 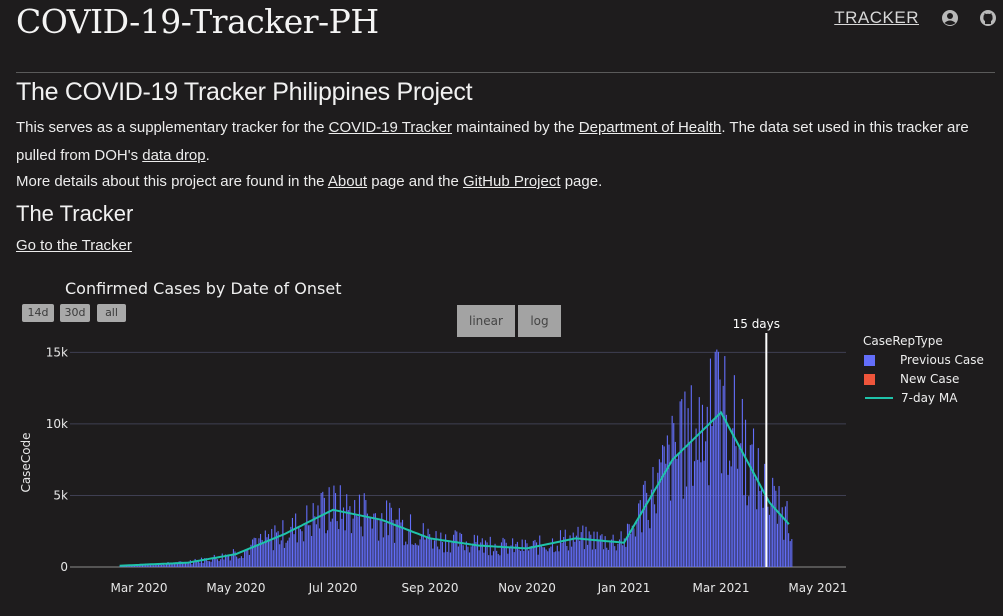 What do you see at coordinates (486, 321) in the screenshot?
I see `linear-scale-button: linear` at bounding box center [486, 321].